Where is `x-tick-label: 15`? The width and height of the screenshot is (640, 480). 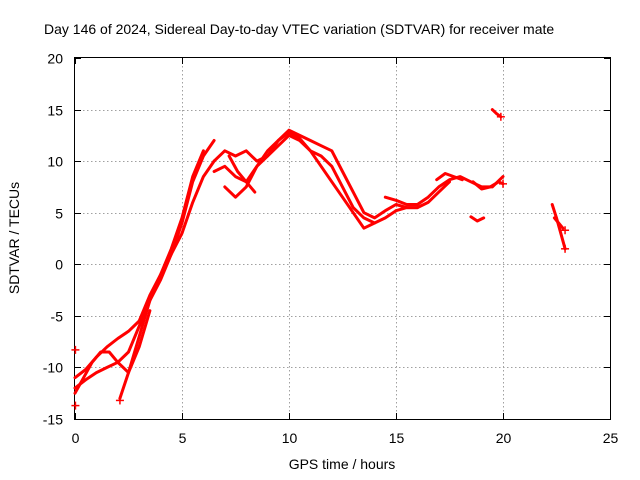
x-tick-label: 15 is located at coordinates (397, 438).